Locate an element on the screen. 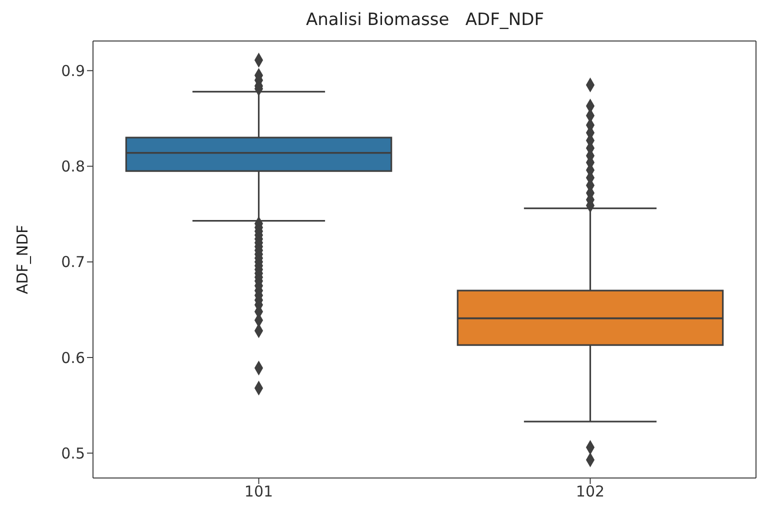  y-tick-label: 0.9 is located at coordinates (73, 71).